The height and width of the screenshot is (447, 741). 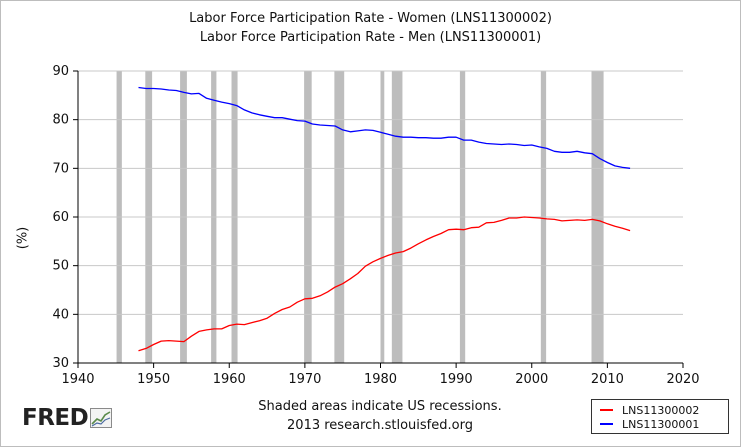 What do you see at coordinates (607, 379) in the screenshot?
I see `x-tick-label: 2010` at bounding box center [607, 379].